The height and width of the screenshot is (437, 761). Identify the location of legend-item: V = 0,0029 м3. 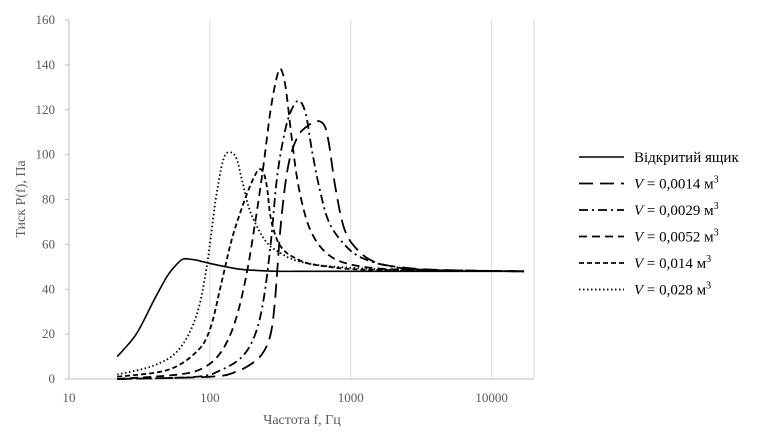
(649, 210).